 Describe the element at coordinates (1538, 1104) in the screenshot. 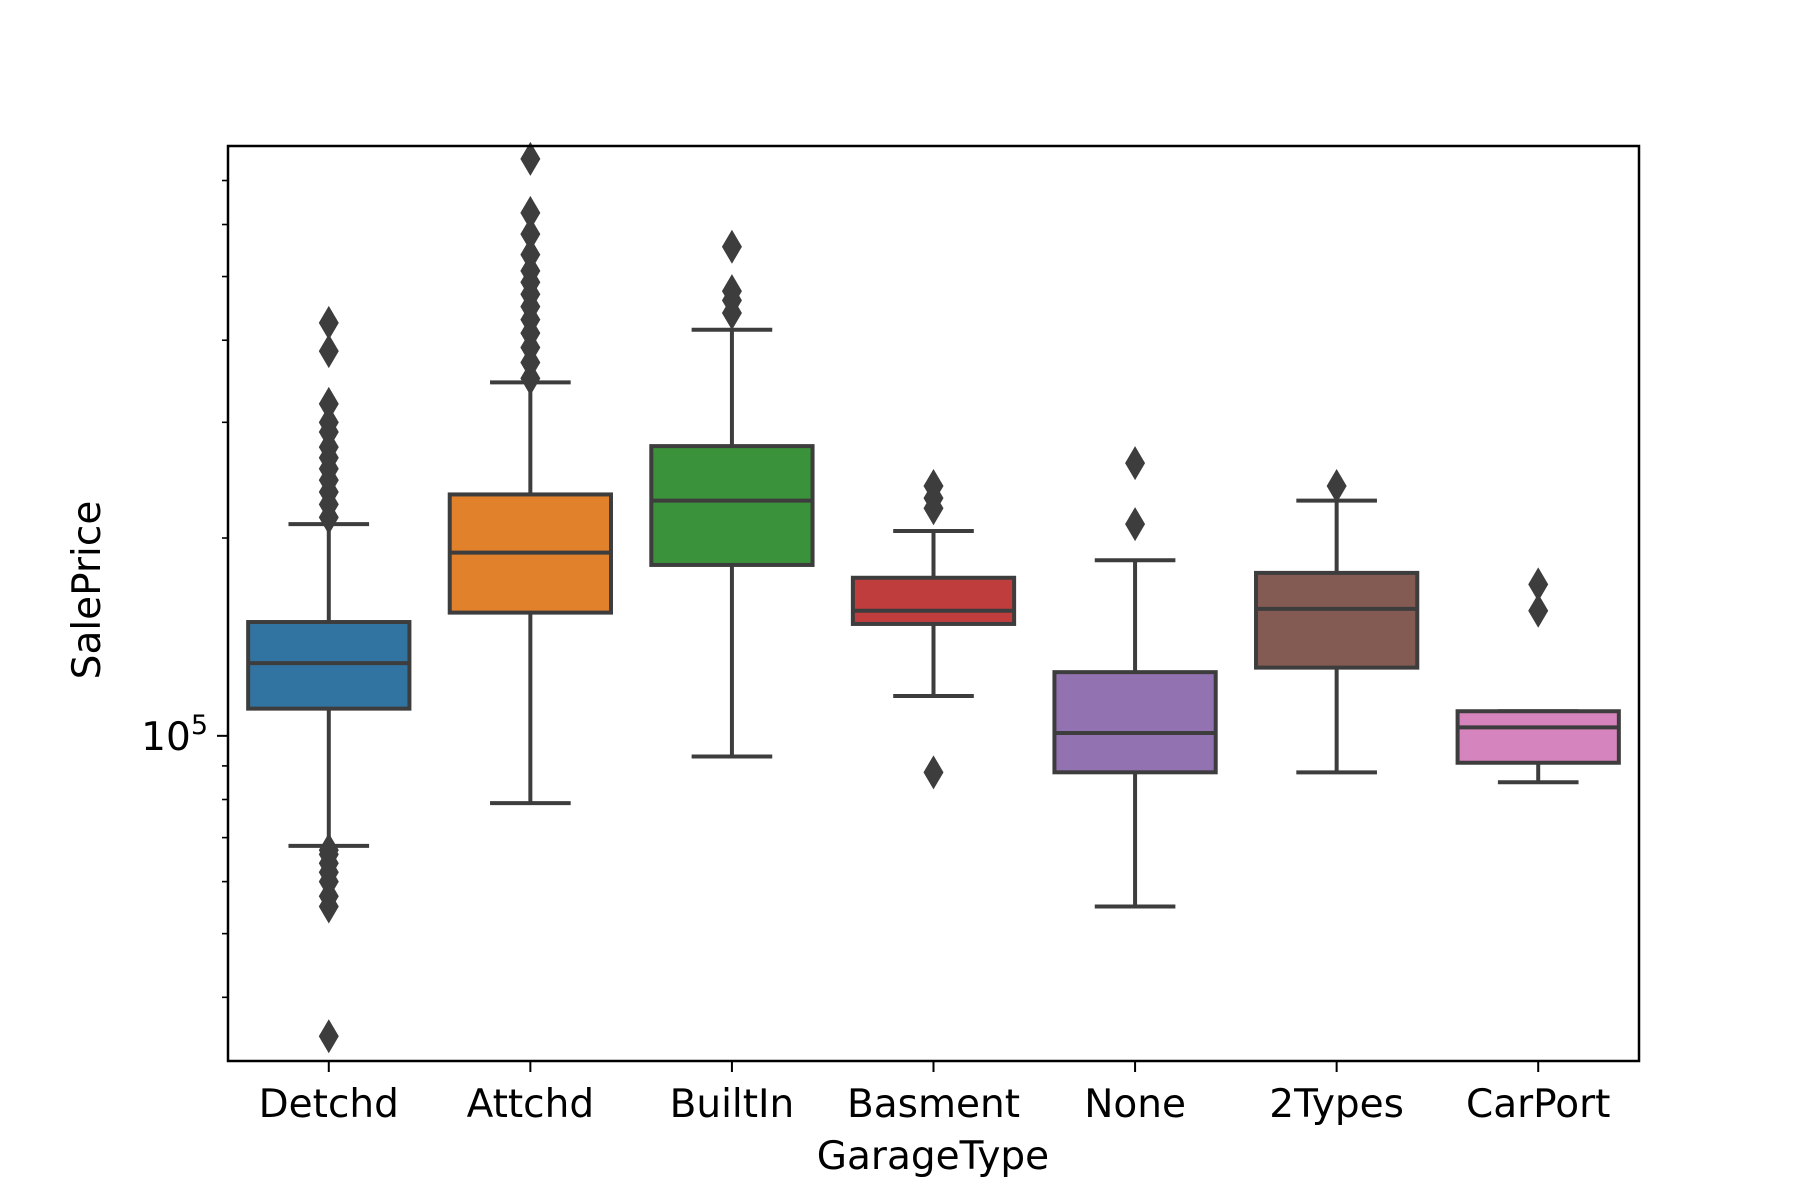

I see `x-tick-label: CarPort` at that location.